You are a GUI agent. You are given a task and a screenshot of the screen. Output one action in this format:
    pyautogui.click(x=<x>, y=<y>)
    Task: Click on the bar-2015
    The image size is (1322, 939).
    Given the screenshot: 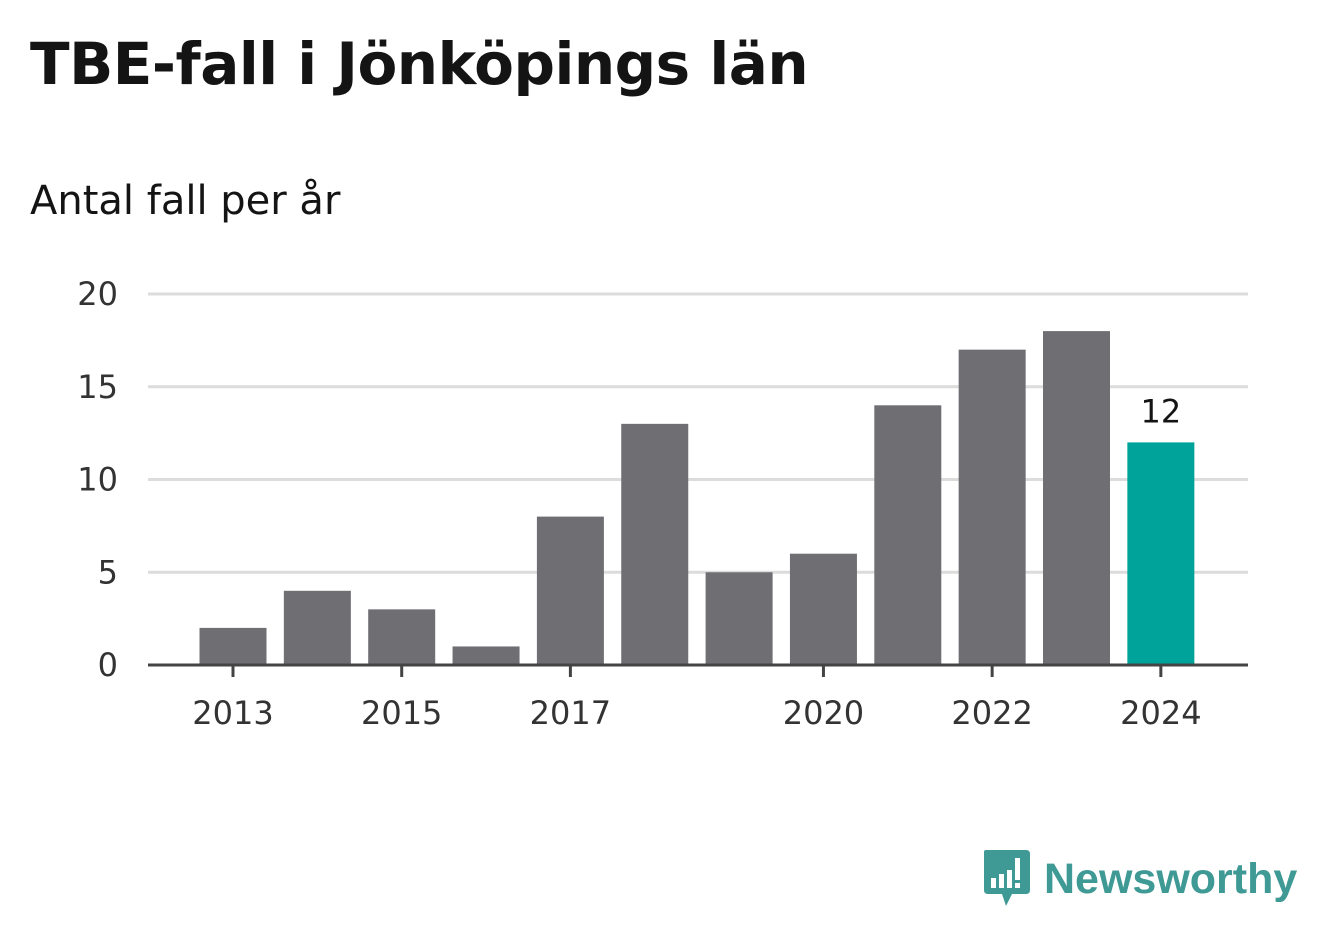 What is the action you would take?
    pyautogui.click(x=402, y=637)
    